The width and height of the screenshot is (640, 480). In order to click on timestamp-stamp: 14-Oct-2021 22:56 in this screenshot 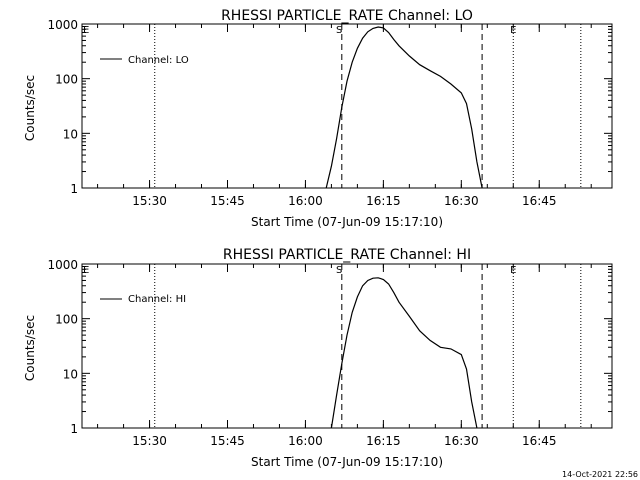, I will do `click(600, 474)`.